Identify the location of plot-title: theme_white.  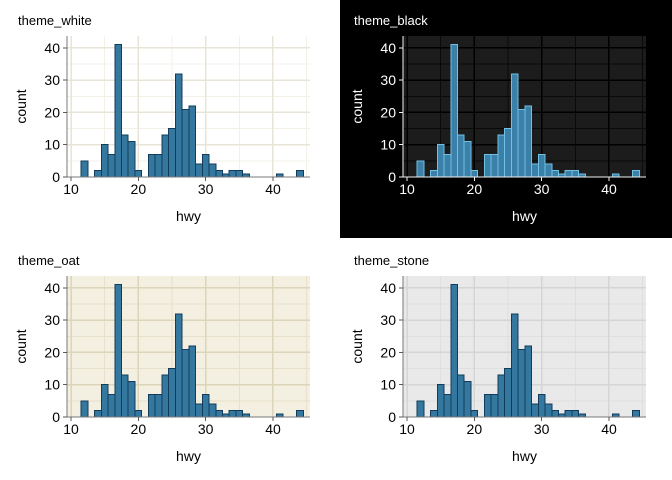
(55, 20).